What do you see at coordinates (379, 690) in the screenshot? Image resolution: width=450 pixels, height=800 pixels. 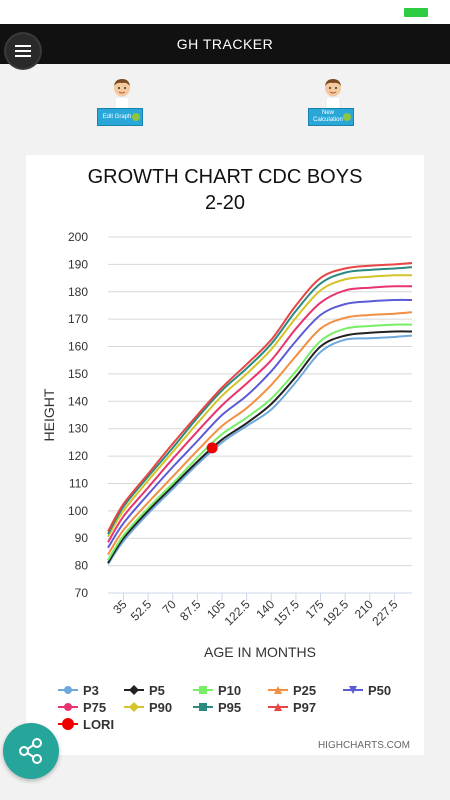 I see `legend-p50-label: P50` at bounding box center [379, 690].